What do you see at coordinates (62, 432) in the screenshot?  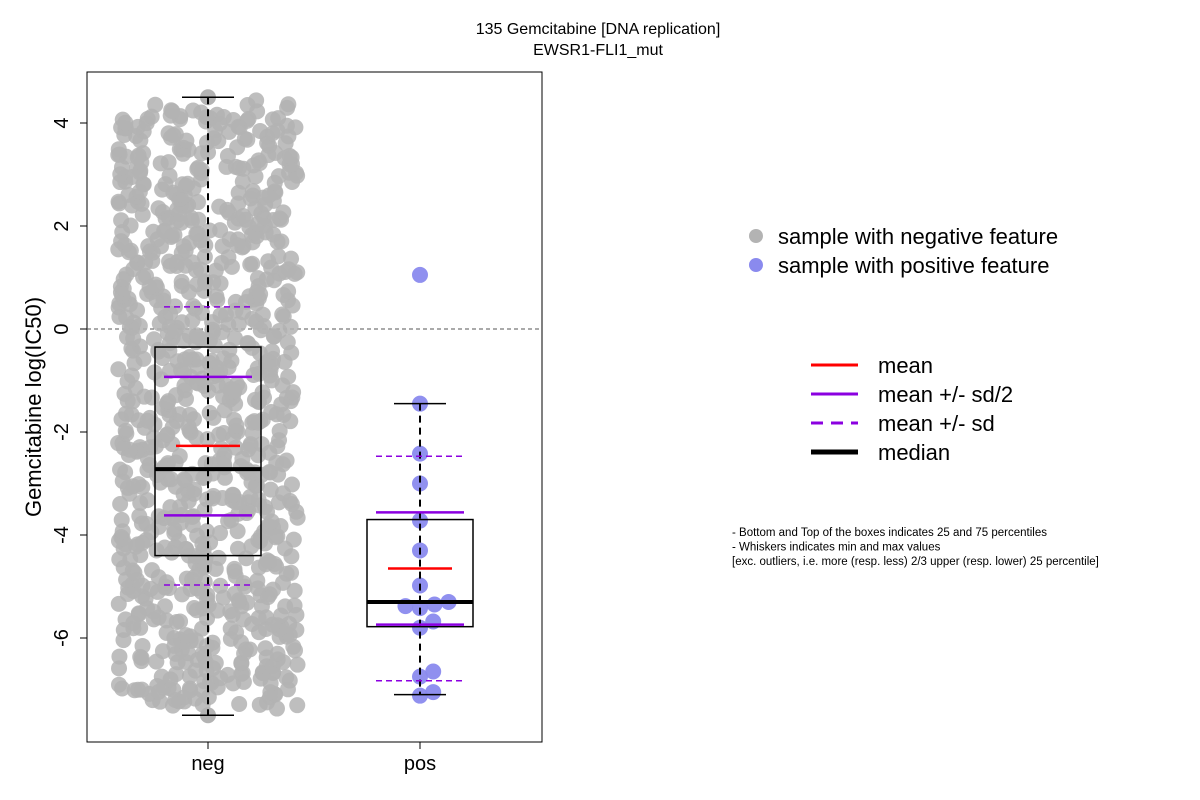 I see `y-tick-label: -2` at bounding box center [62, 432].